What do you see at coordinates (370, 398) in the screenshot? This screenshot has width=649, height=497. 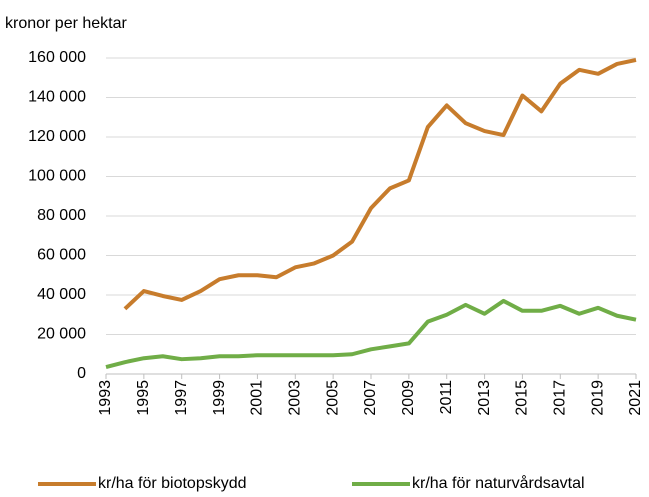 I see `x-tick-label: 2007` at bounding box center [370, 398].